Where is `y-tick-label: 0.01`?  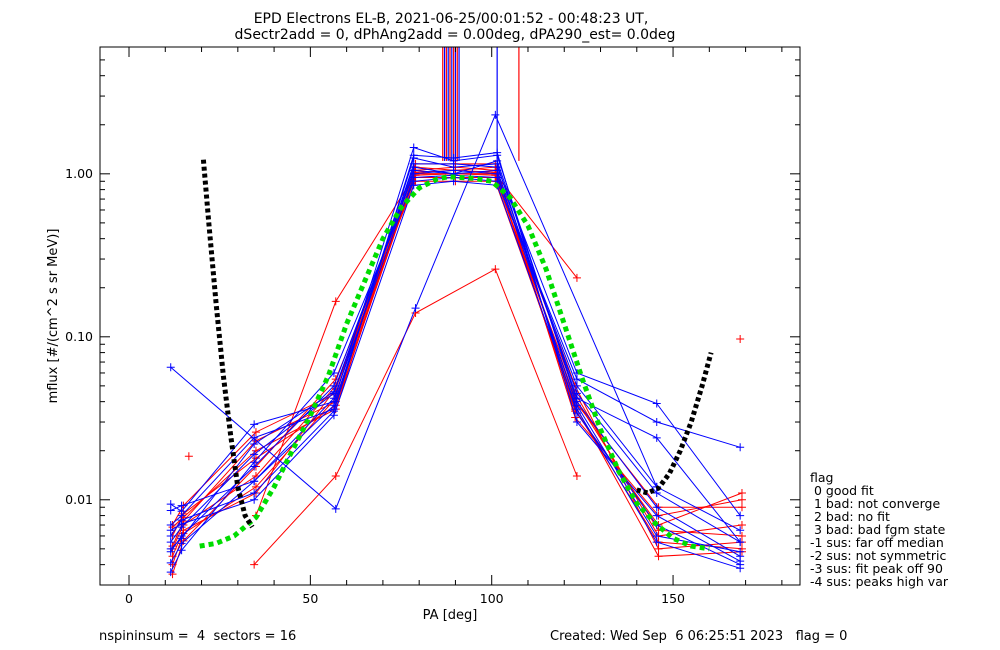 y-tick-label: 0.01 is located at coordinates (79, 499).